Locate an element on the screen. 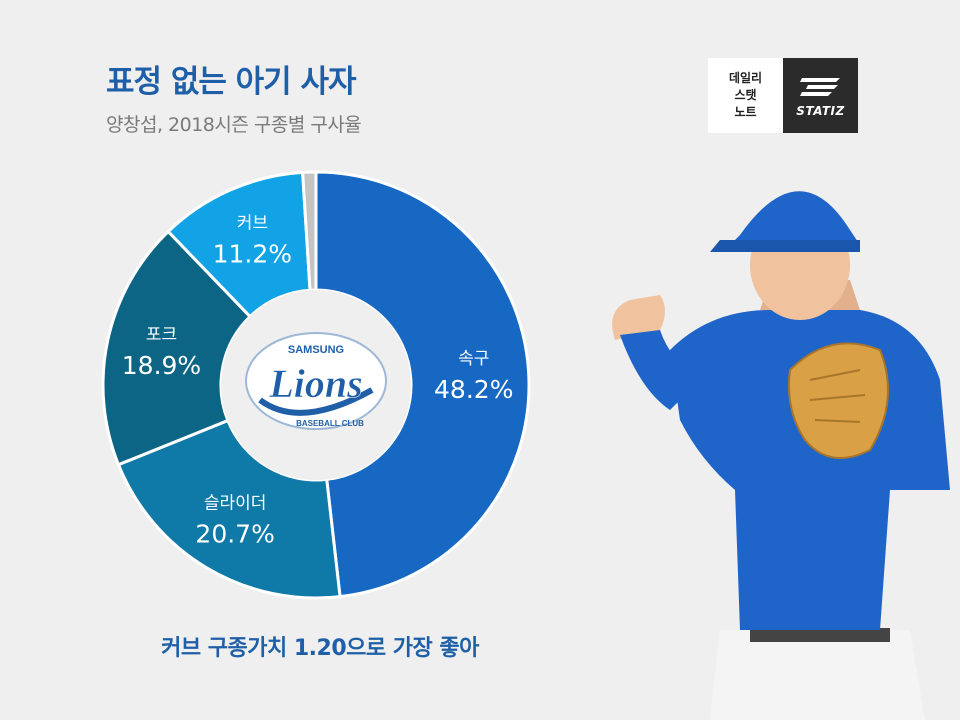 This screenshot has height=720, width=960. logo-team: SAMSUNG is located at coordinates (316, 350).